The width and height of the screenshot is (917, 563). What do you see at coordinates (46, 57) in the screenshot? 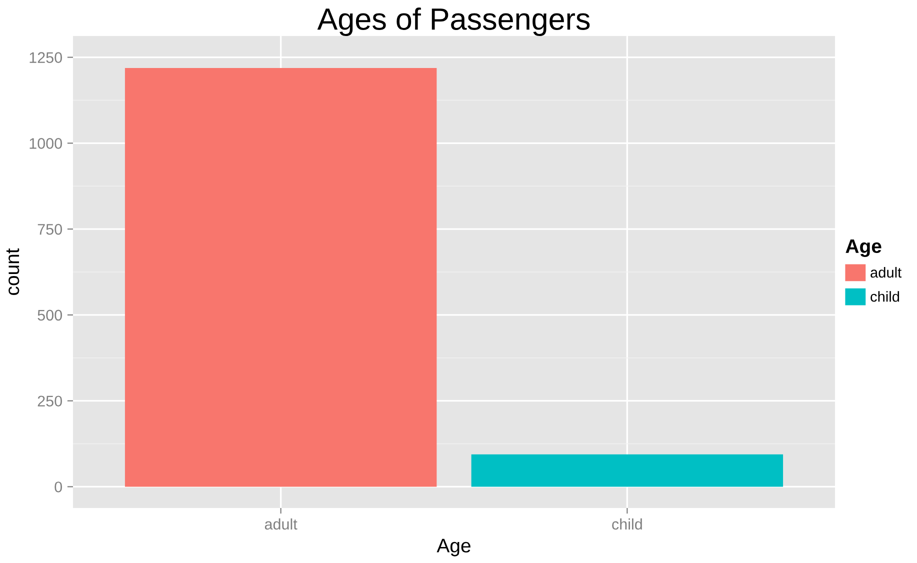
I see `y-tick-label: 1250` at bounding box center [46, 57].